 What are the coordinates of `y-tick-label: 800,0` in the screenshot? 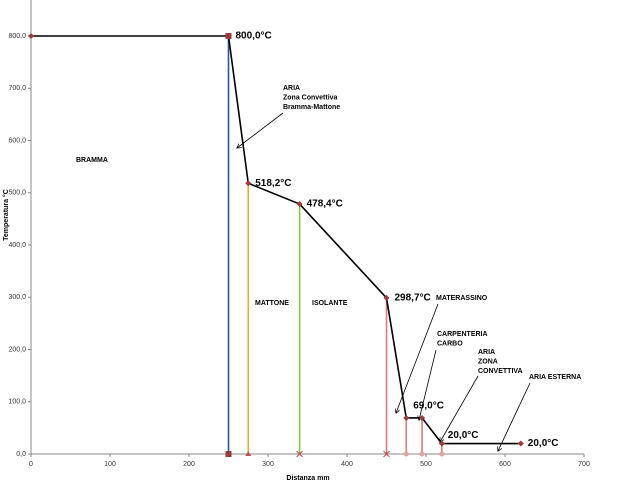 It's located at (17, 36).